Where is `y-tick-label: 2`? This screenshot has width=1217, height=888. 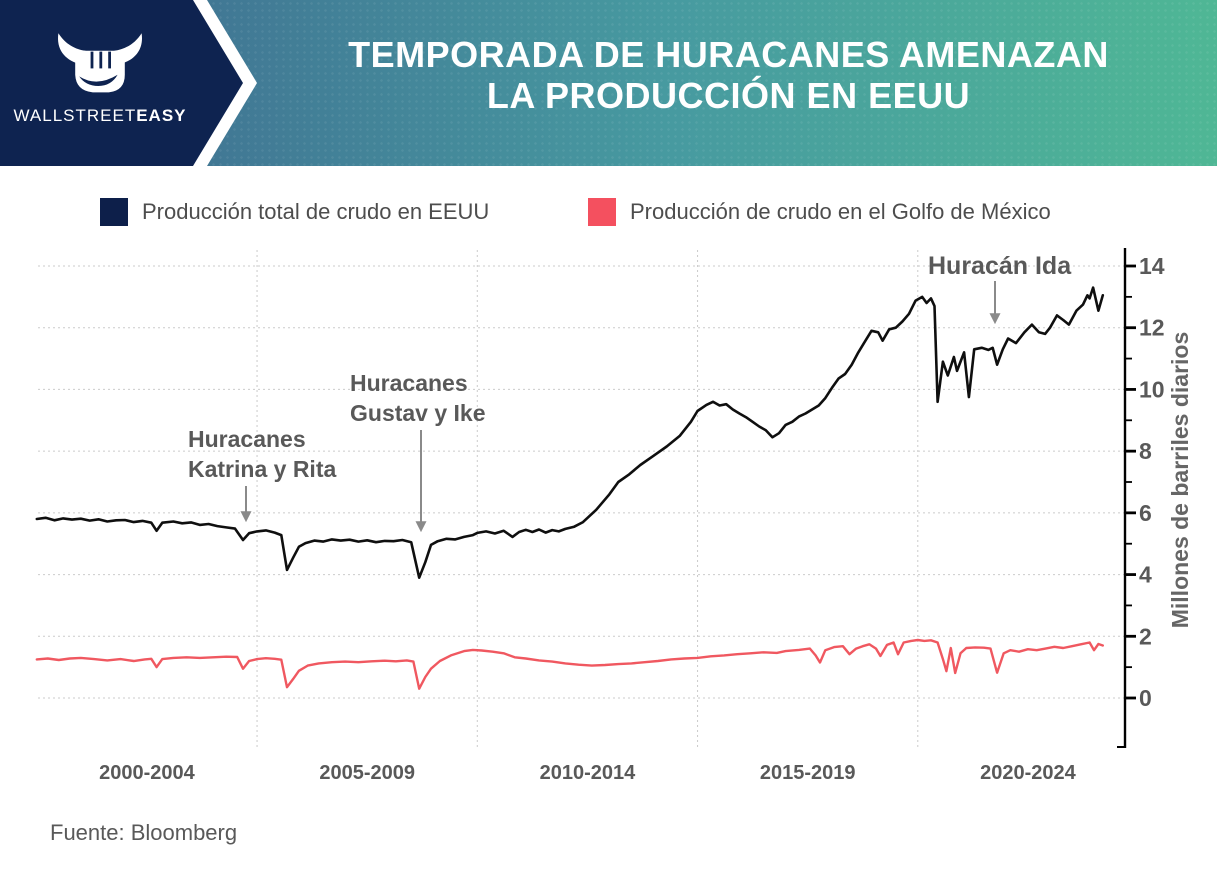
y-tick-label: 2 is located at coordinates (1145, 636).